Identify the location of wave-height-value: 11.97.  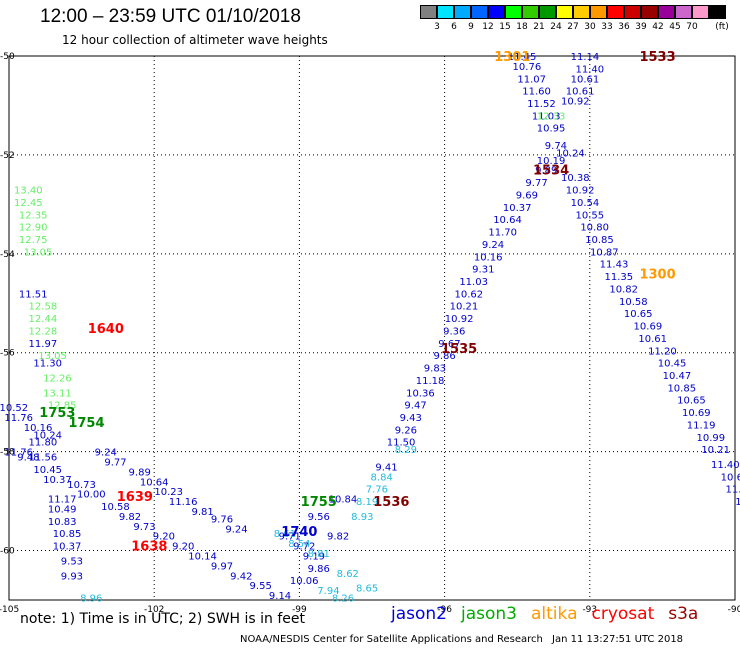
(43, 344).